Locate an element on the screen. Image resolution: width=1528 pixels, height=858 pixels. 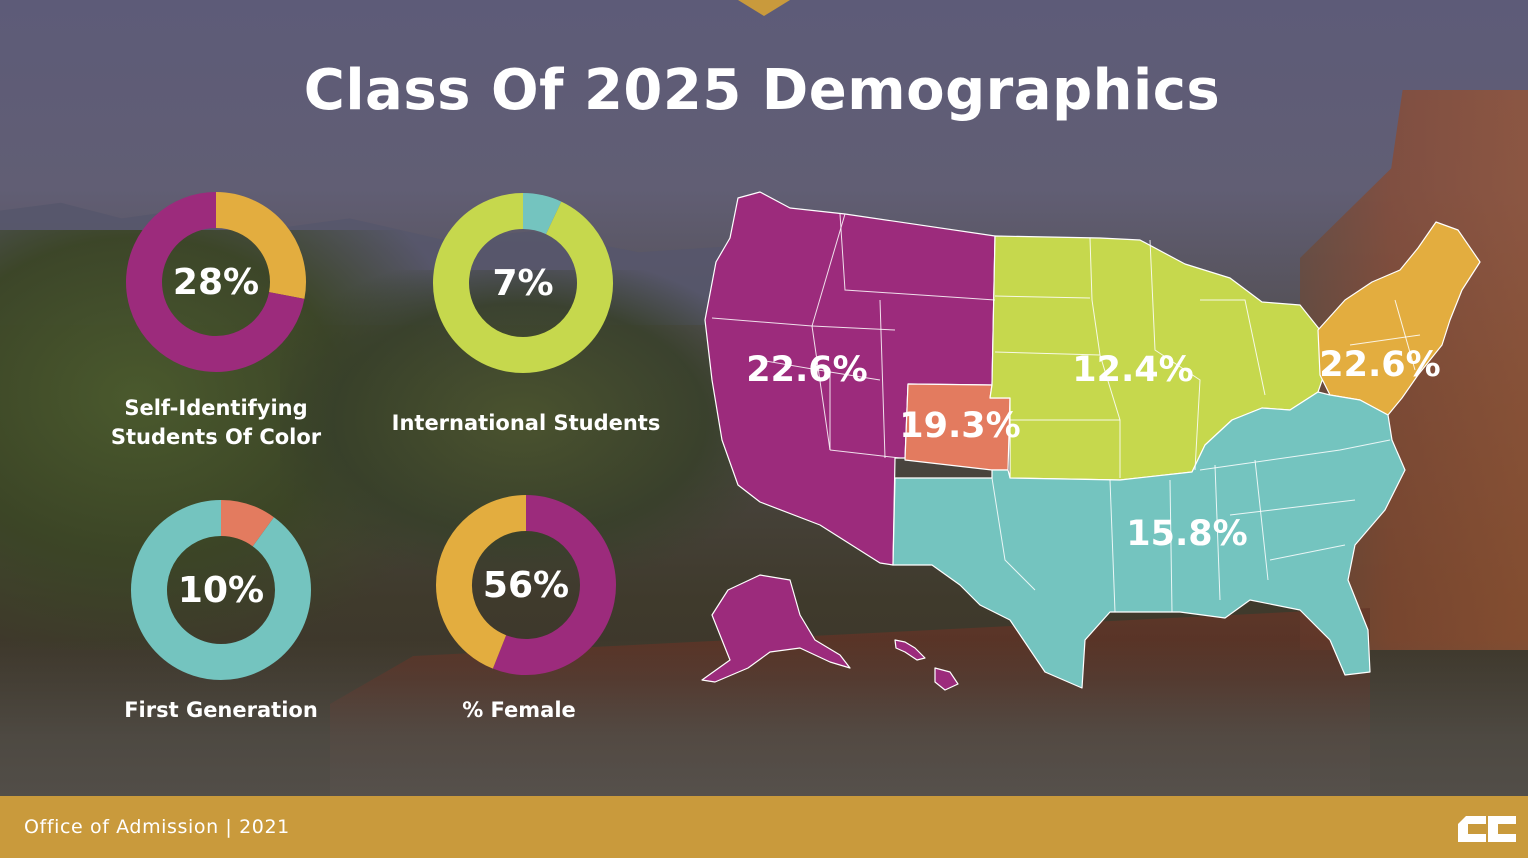
donut-international-students-svg is located at coordinates (523, 283).